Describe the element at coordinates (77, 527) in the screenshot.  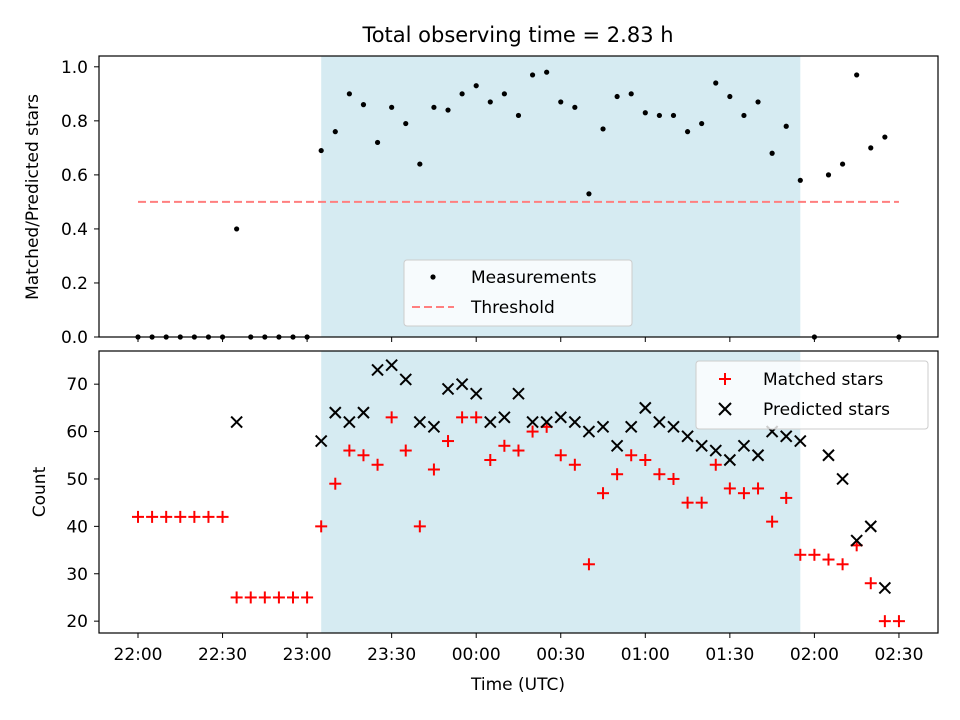
I see `bottom-y-tick-label: 40` at that location.